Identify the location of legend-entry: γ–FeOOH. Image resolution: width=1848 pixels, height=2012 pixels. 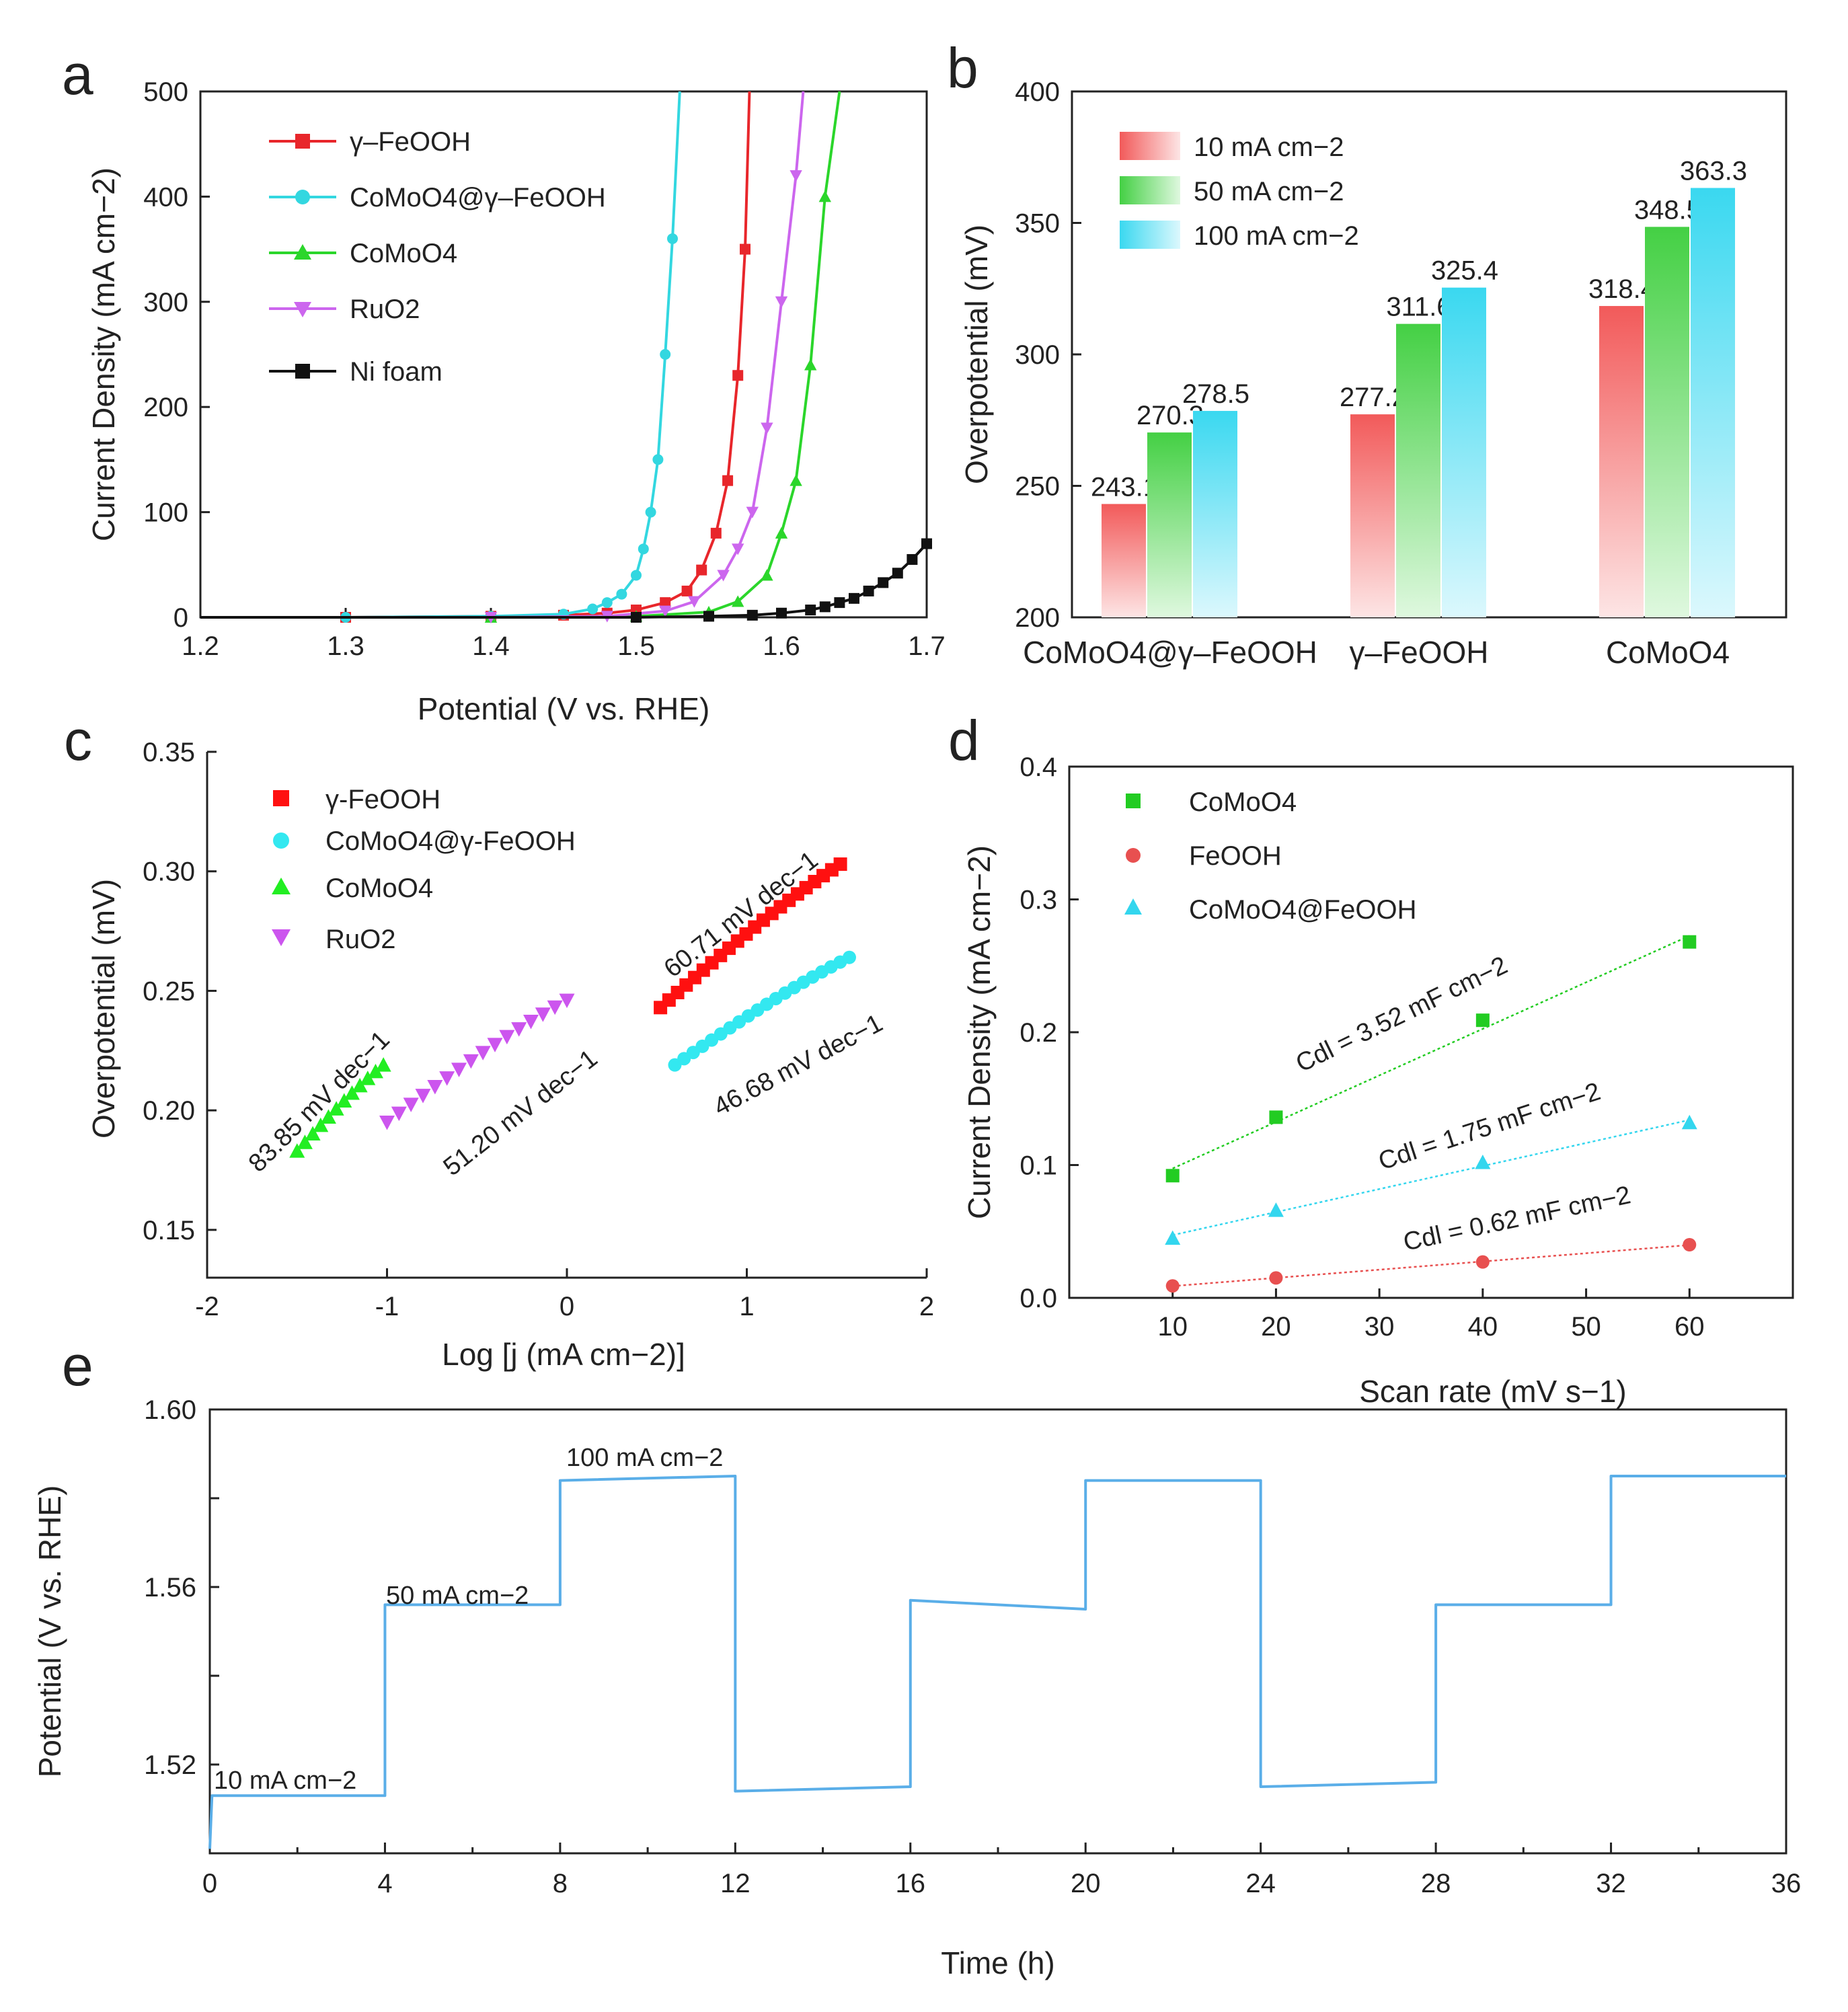
(370, 142).